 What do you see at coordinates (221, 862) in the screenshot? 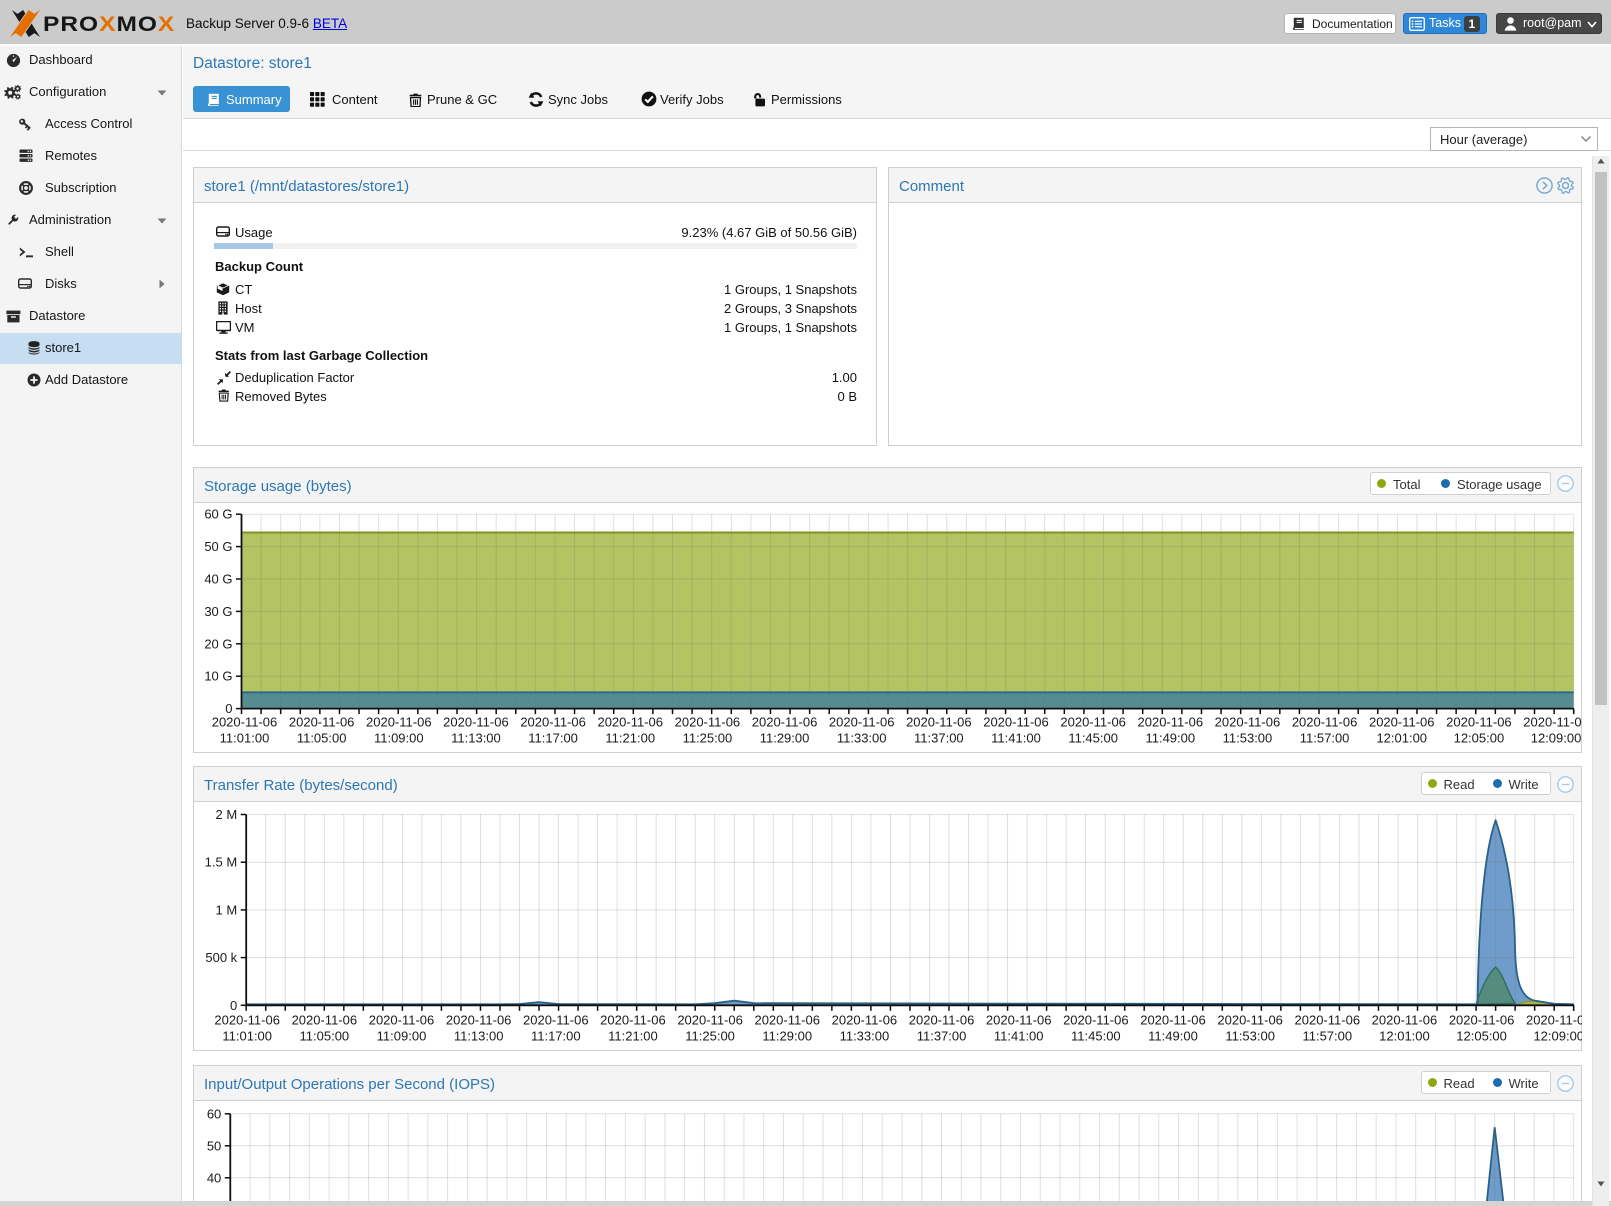
I see `svg-text: 1.5 M` at bounding box center [221, 862].